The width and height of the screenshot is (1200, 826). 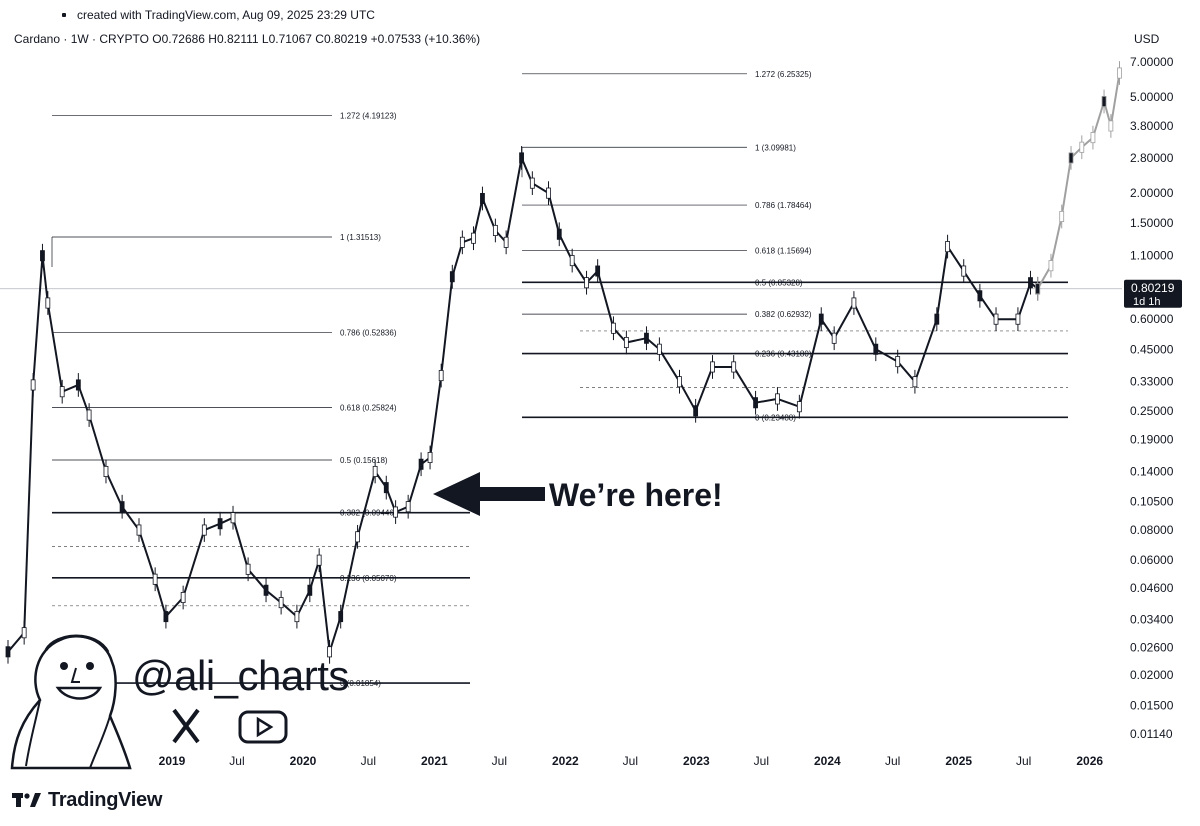 I want to click on current-price-badge, so click(x=1153, y=293).